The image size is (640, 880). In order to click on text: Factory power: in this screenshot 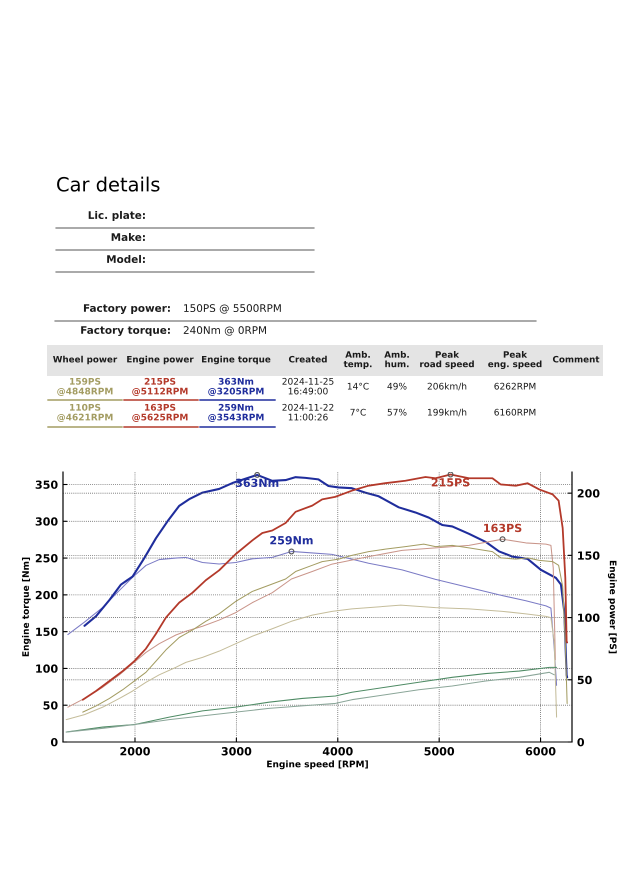, I will do `click(127, 309)`.